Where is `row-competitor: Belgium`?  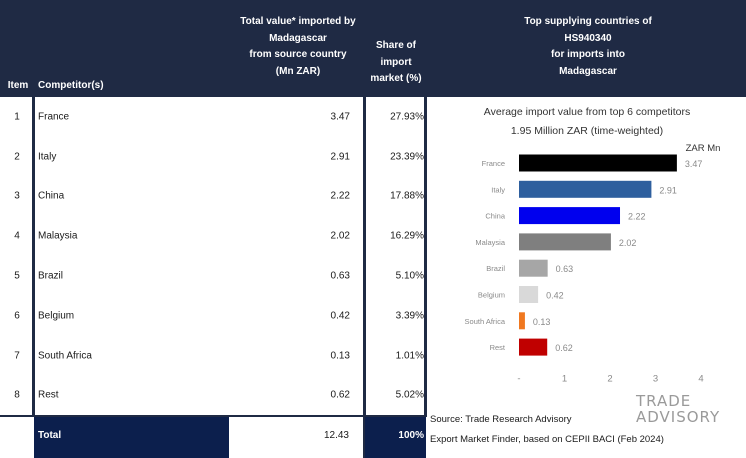
row-competitor: Belgium is located at coordinates (56, 316).